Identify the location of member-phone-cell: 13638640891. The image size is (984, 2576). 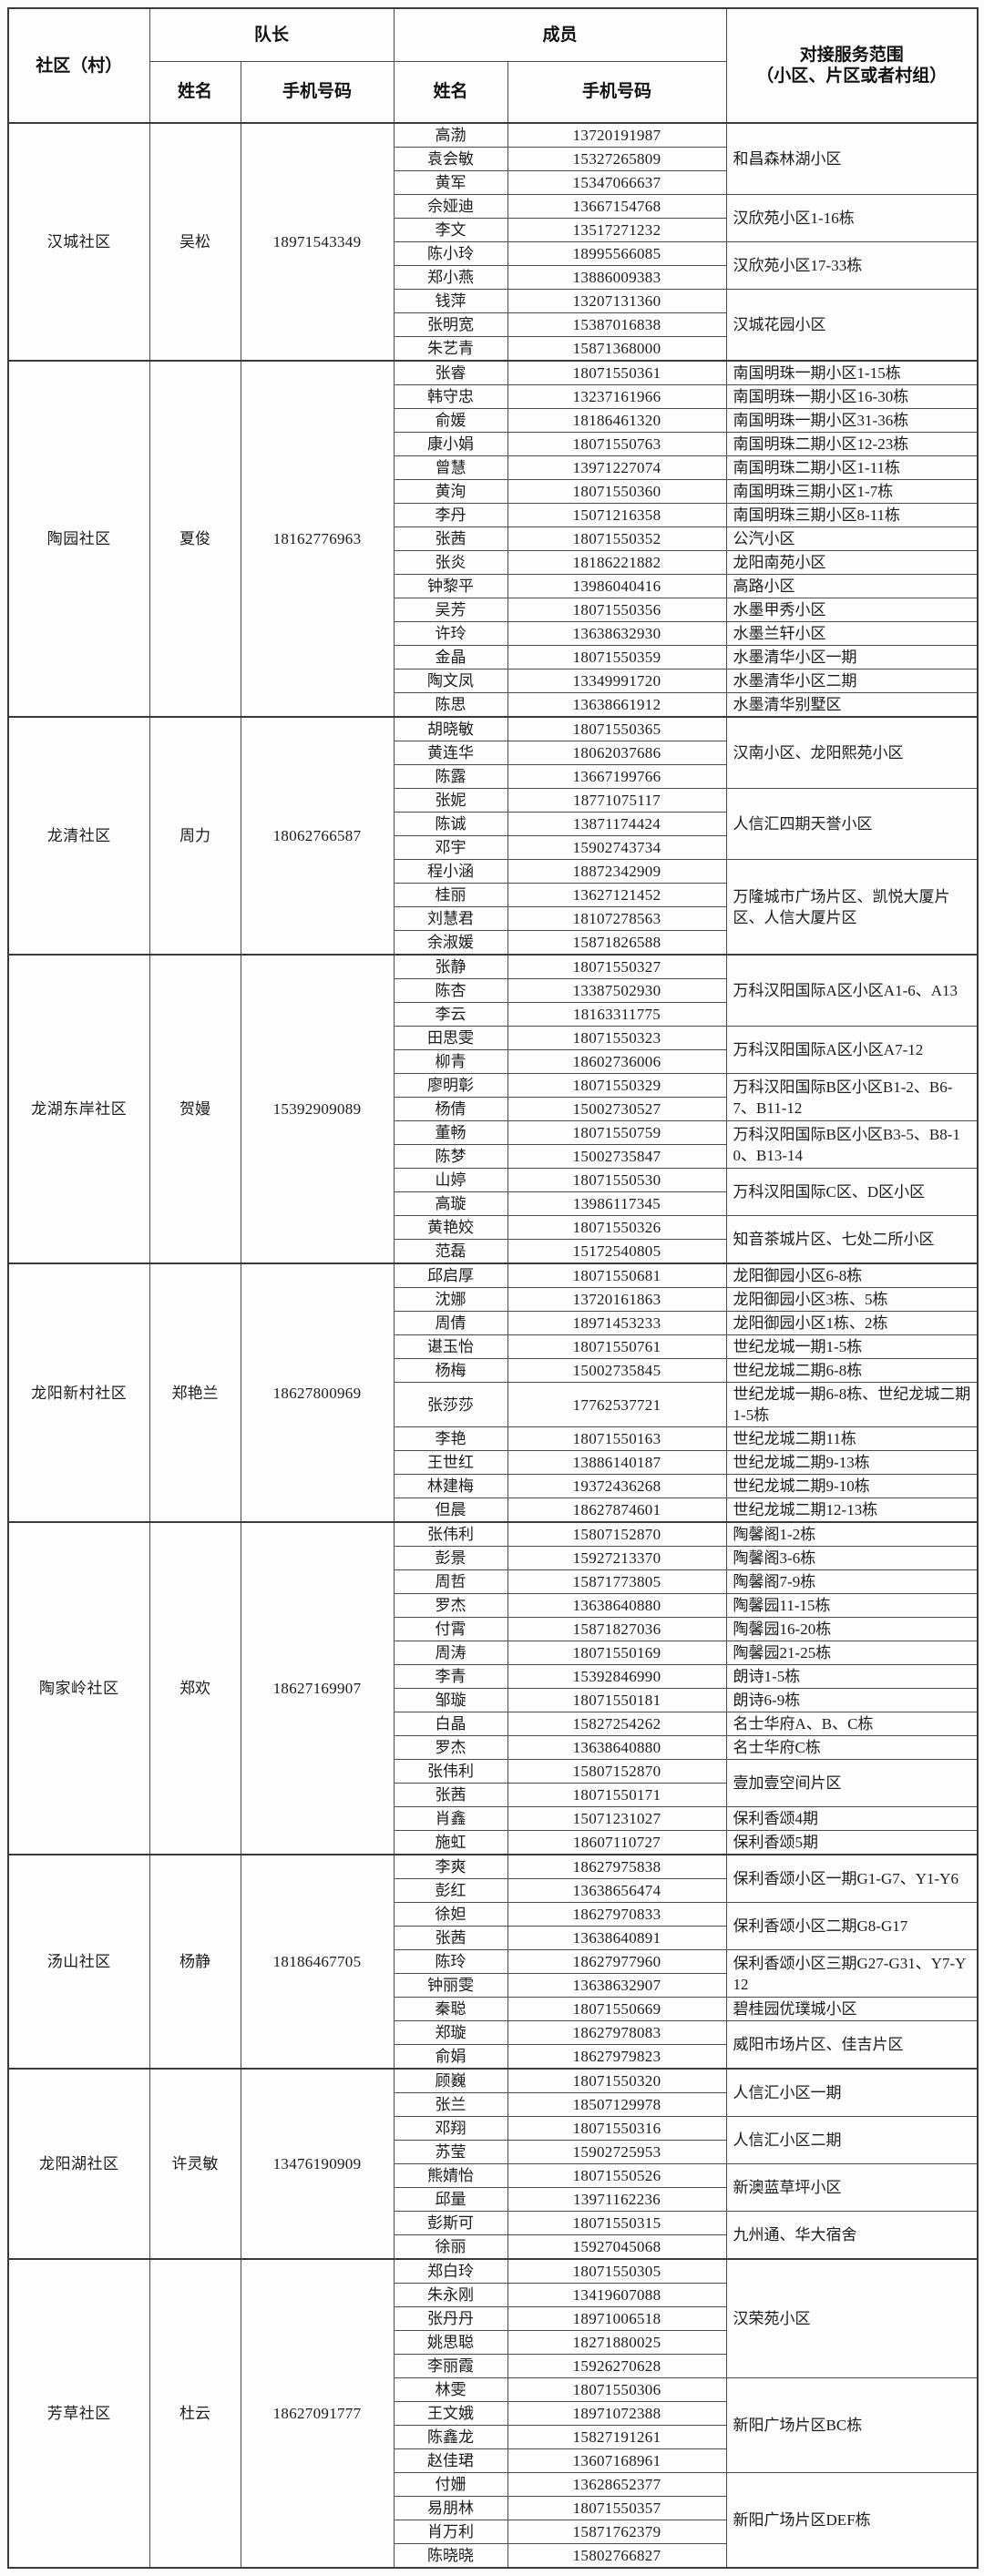
(617, 1938).